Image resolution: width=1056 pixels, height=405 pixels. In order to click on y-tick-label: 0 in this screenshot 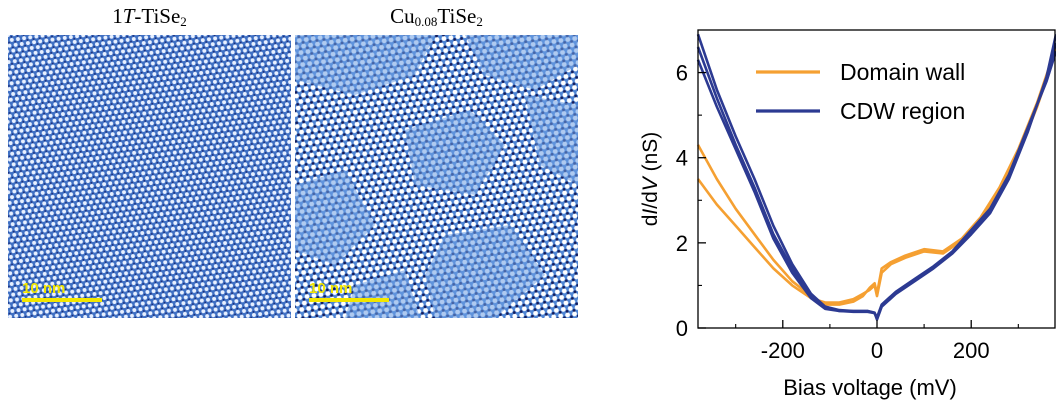, I will do `click(682, 328)`.